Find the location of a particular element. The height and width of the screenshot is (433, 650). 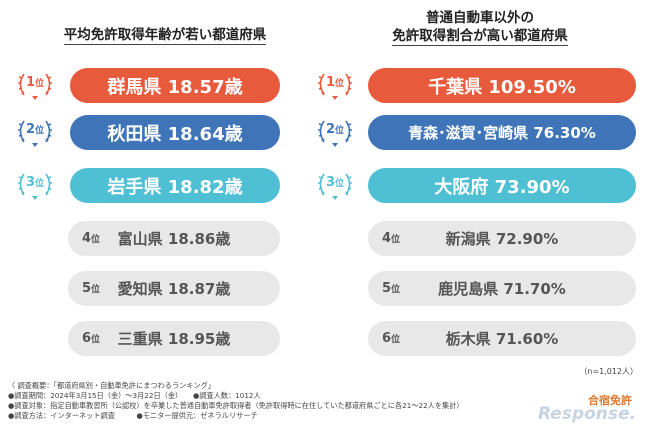

right-label-4: 新潟県 72.90% is located at coordinates (502, 239).